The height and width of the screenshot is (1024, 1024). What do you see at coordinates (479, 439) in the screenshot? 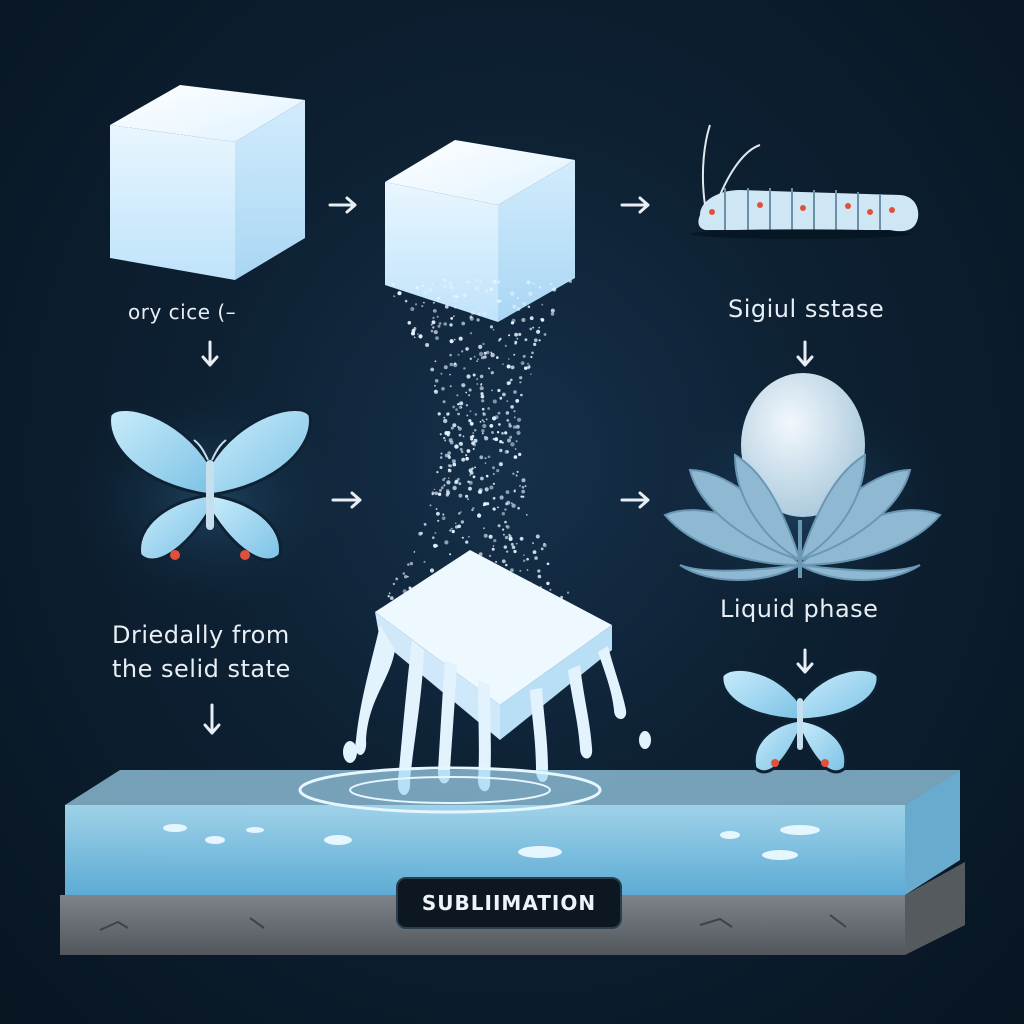
I see `falling-particles-icon` at bounding box center [479, 439].